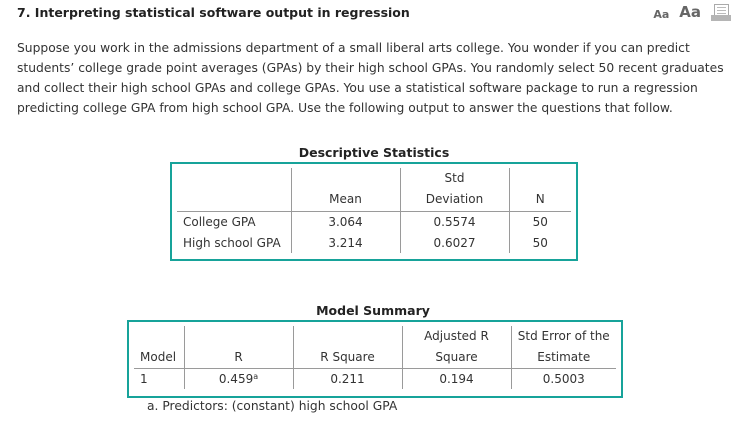 This screenshot has width=741, height=421. I want to click on header-r-square: R Square, so click(348, 357).